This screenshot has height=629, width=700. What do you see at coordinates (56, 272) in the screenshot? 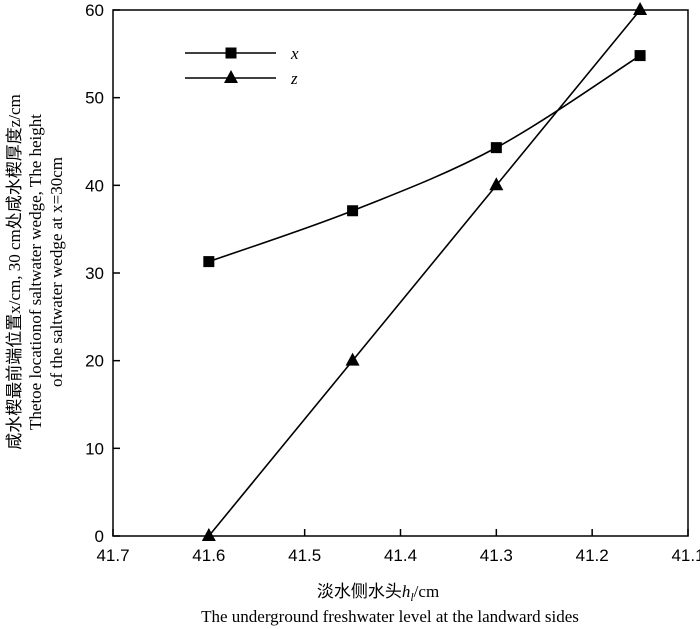
I see `y-axis-title-line3: of the saltwater wedge at x=30cm` at bounding box center [56, 272].